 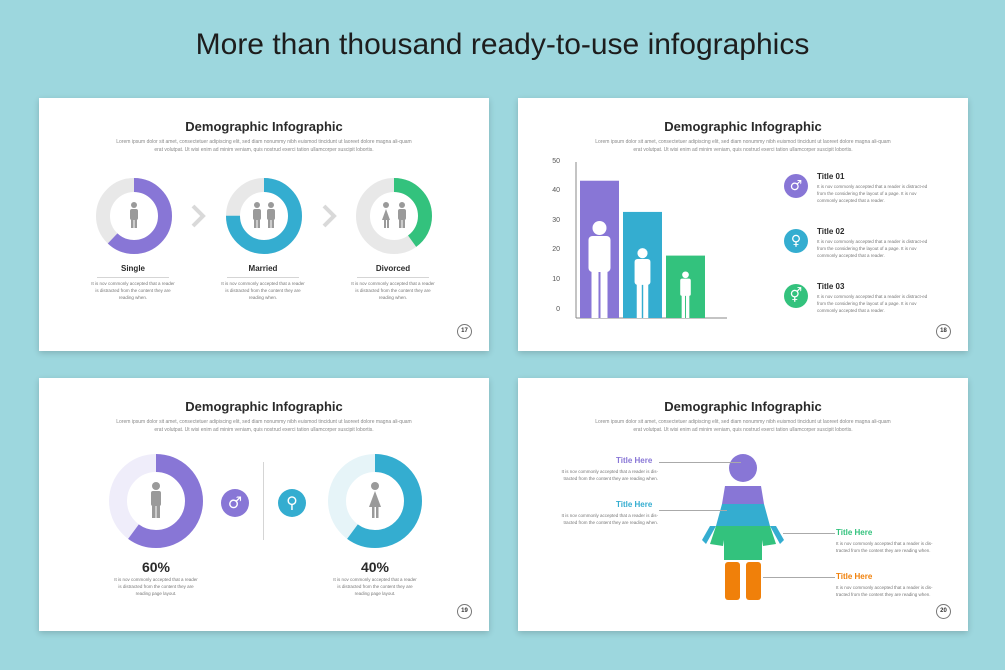 What do you see at coordinates (556, 190) in the screenshot?
I see `y-tick-label: 40` at bounding box center [556, 190].